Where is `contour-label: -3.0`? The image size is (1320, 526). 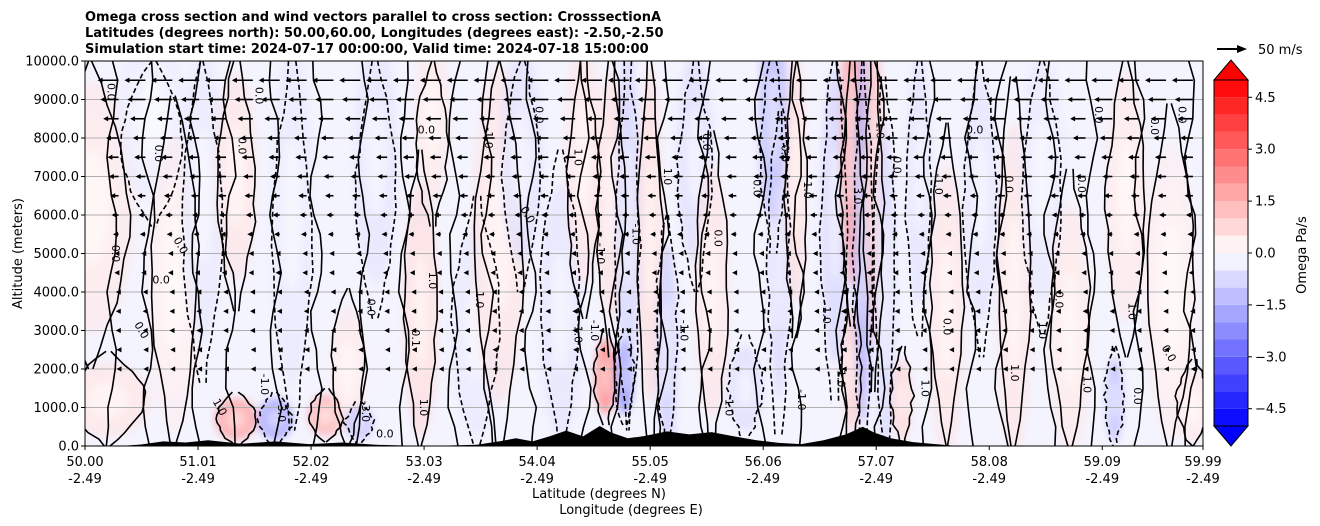
contour-label: -3.0 is located at coordinates (281, 411).